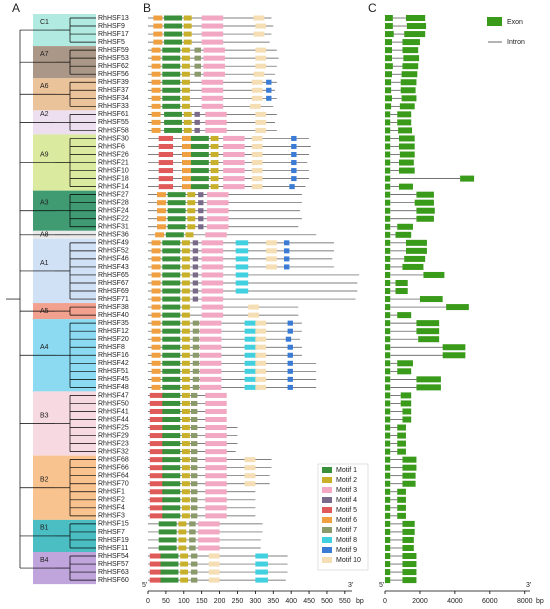  I want to click on gene-name: RhHSF29, so click(113, 435).